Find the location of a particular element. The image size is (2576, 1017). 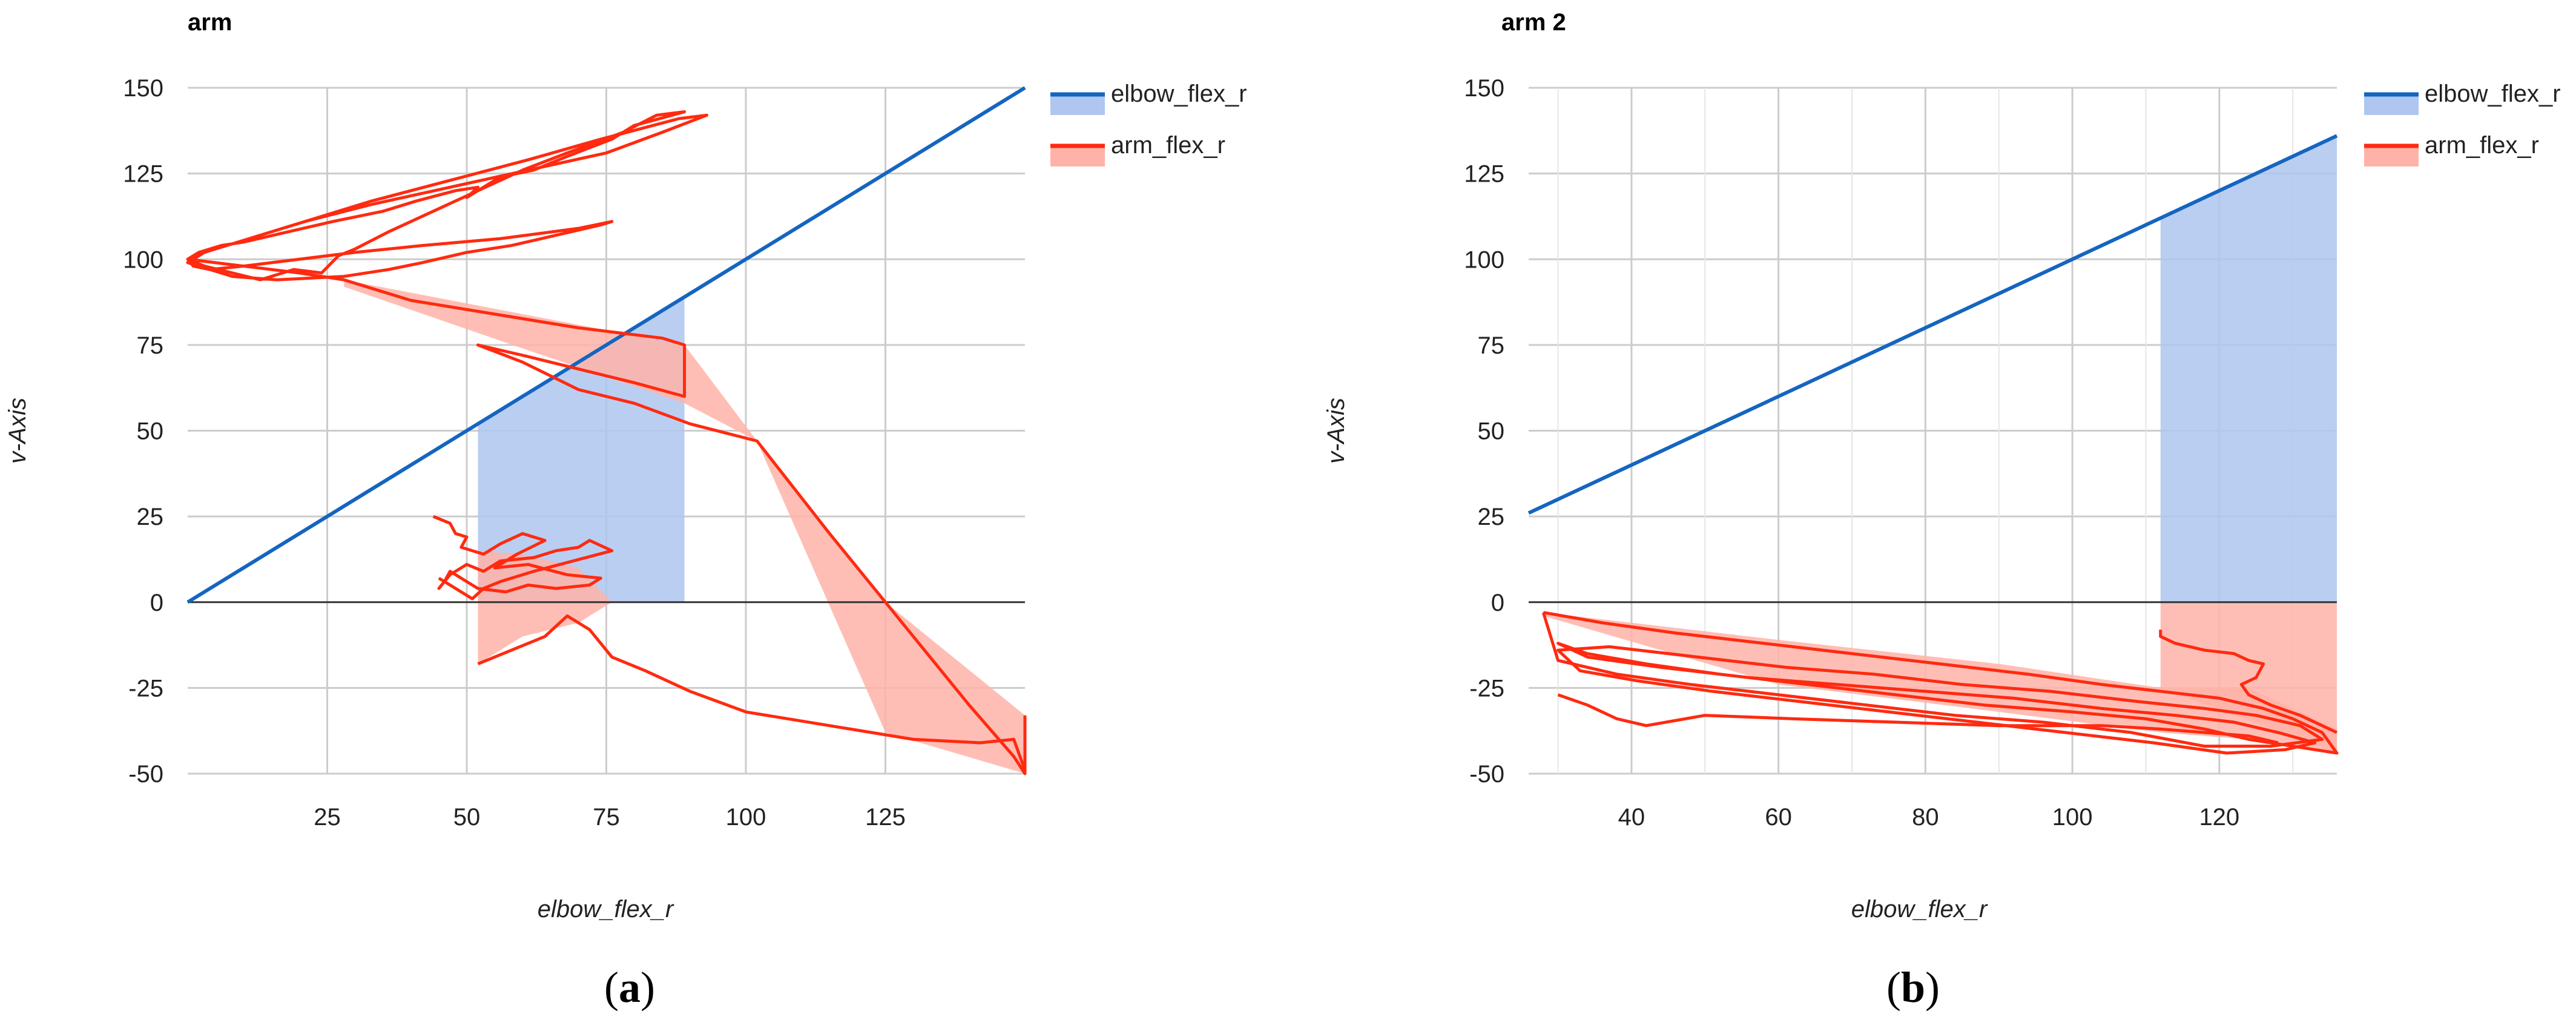

chart-b-xtick-label: 60 is located at coordinates (1778, 817).